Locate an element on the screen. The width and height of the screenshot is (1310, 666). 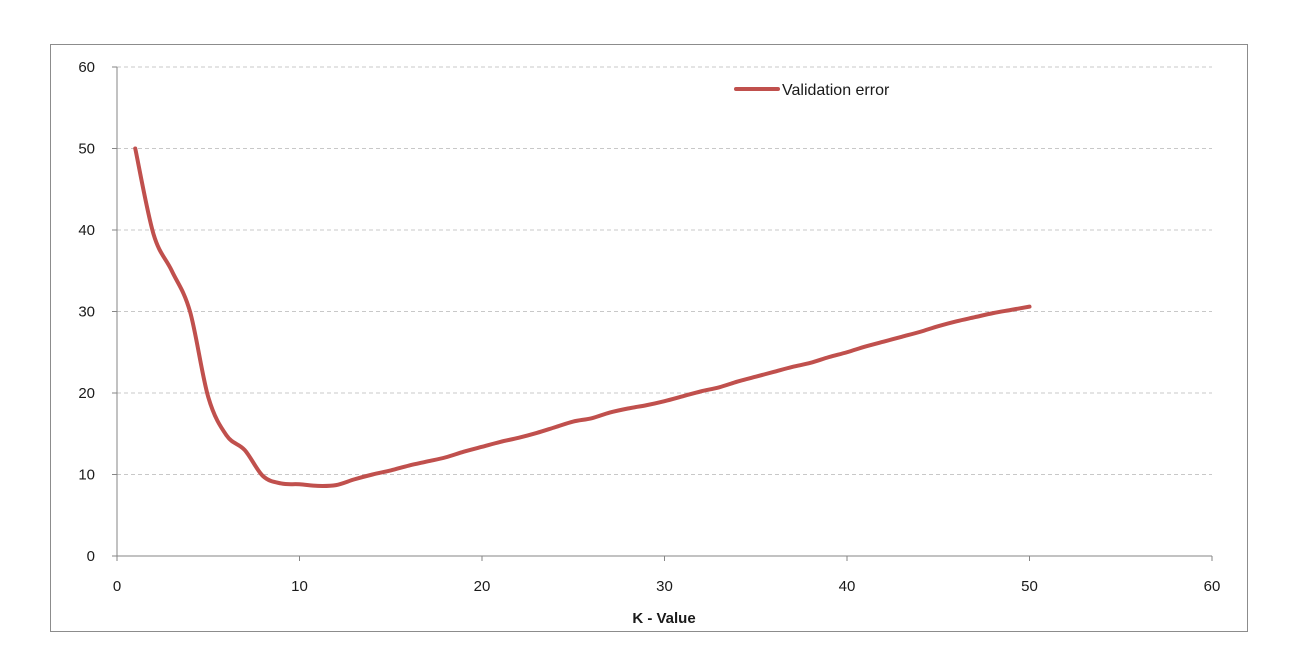
y-tick-label: 40 is located at coordinates (86, 230).